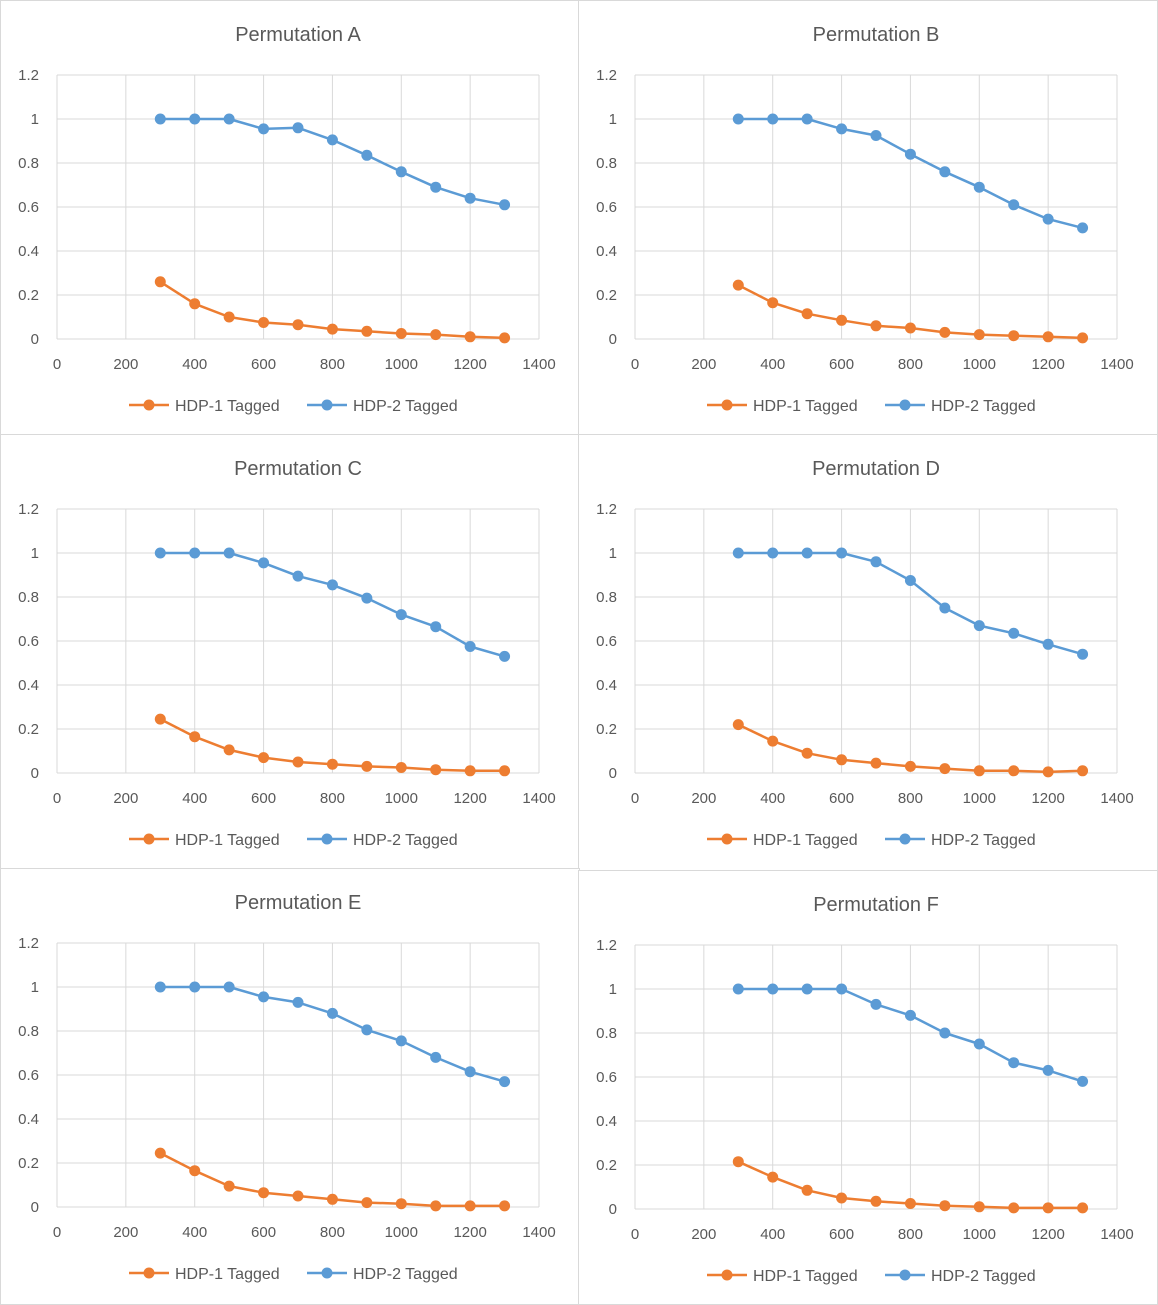  What do you see at coordinates (28, 641) in the screenshot?
I see `y-tick-label: 0.6` at bounding box center [28, 641].